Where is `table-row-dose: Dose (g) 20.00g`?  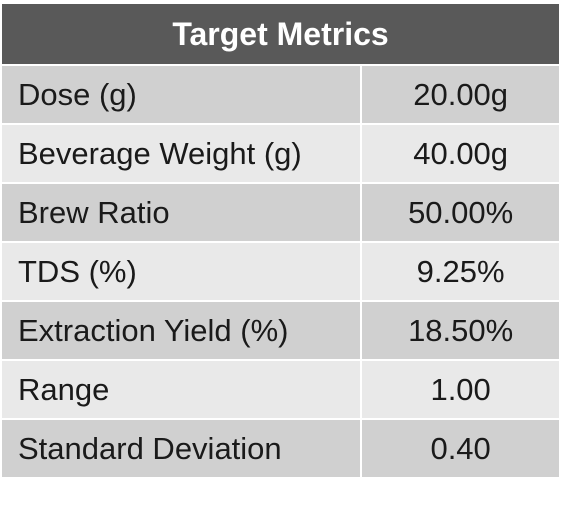
table-row-dose: Dose (g) 20.00g is located at coordinates (280, 94).